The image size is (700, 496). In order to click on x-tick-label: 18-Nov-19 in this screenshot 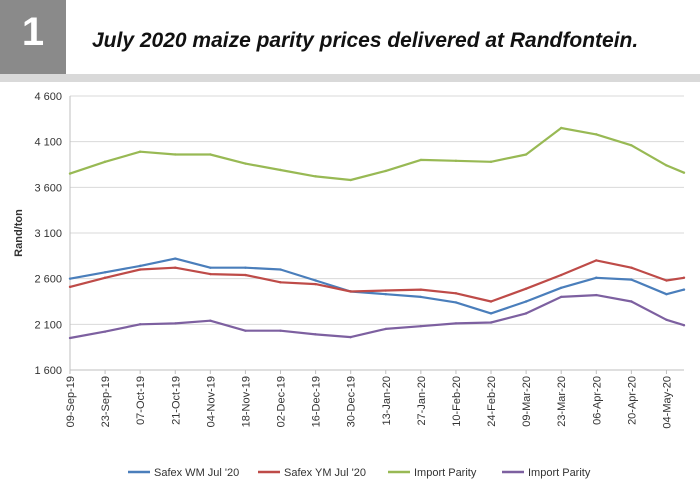, I will do `click(246, 401)`.